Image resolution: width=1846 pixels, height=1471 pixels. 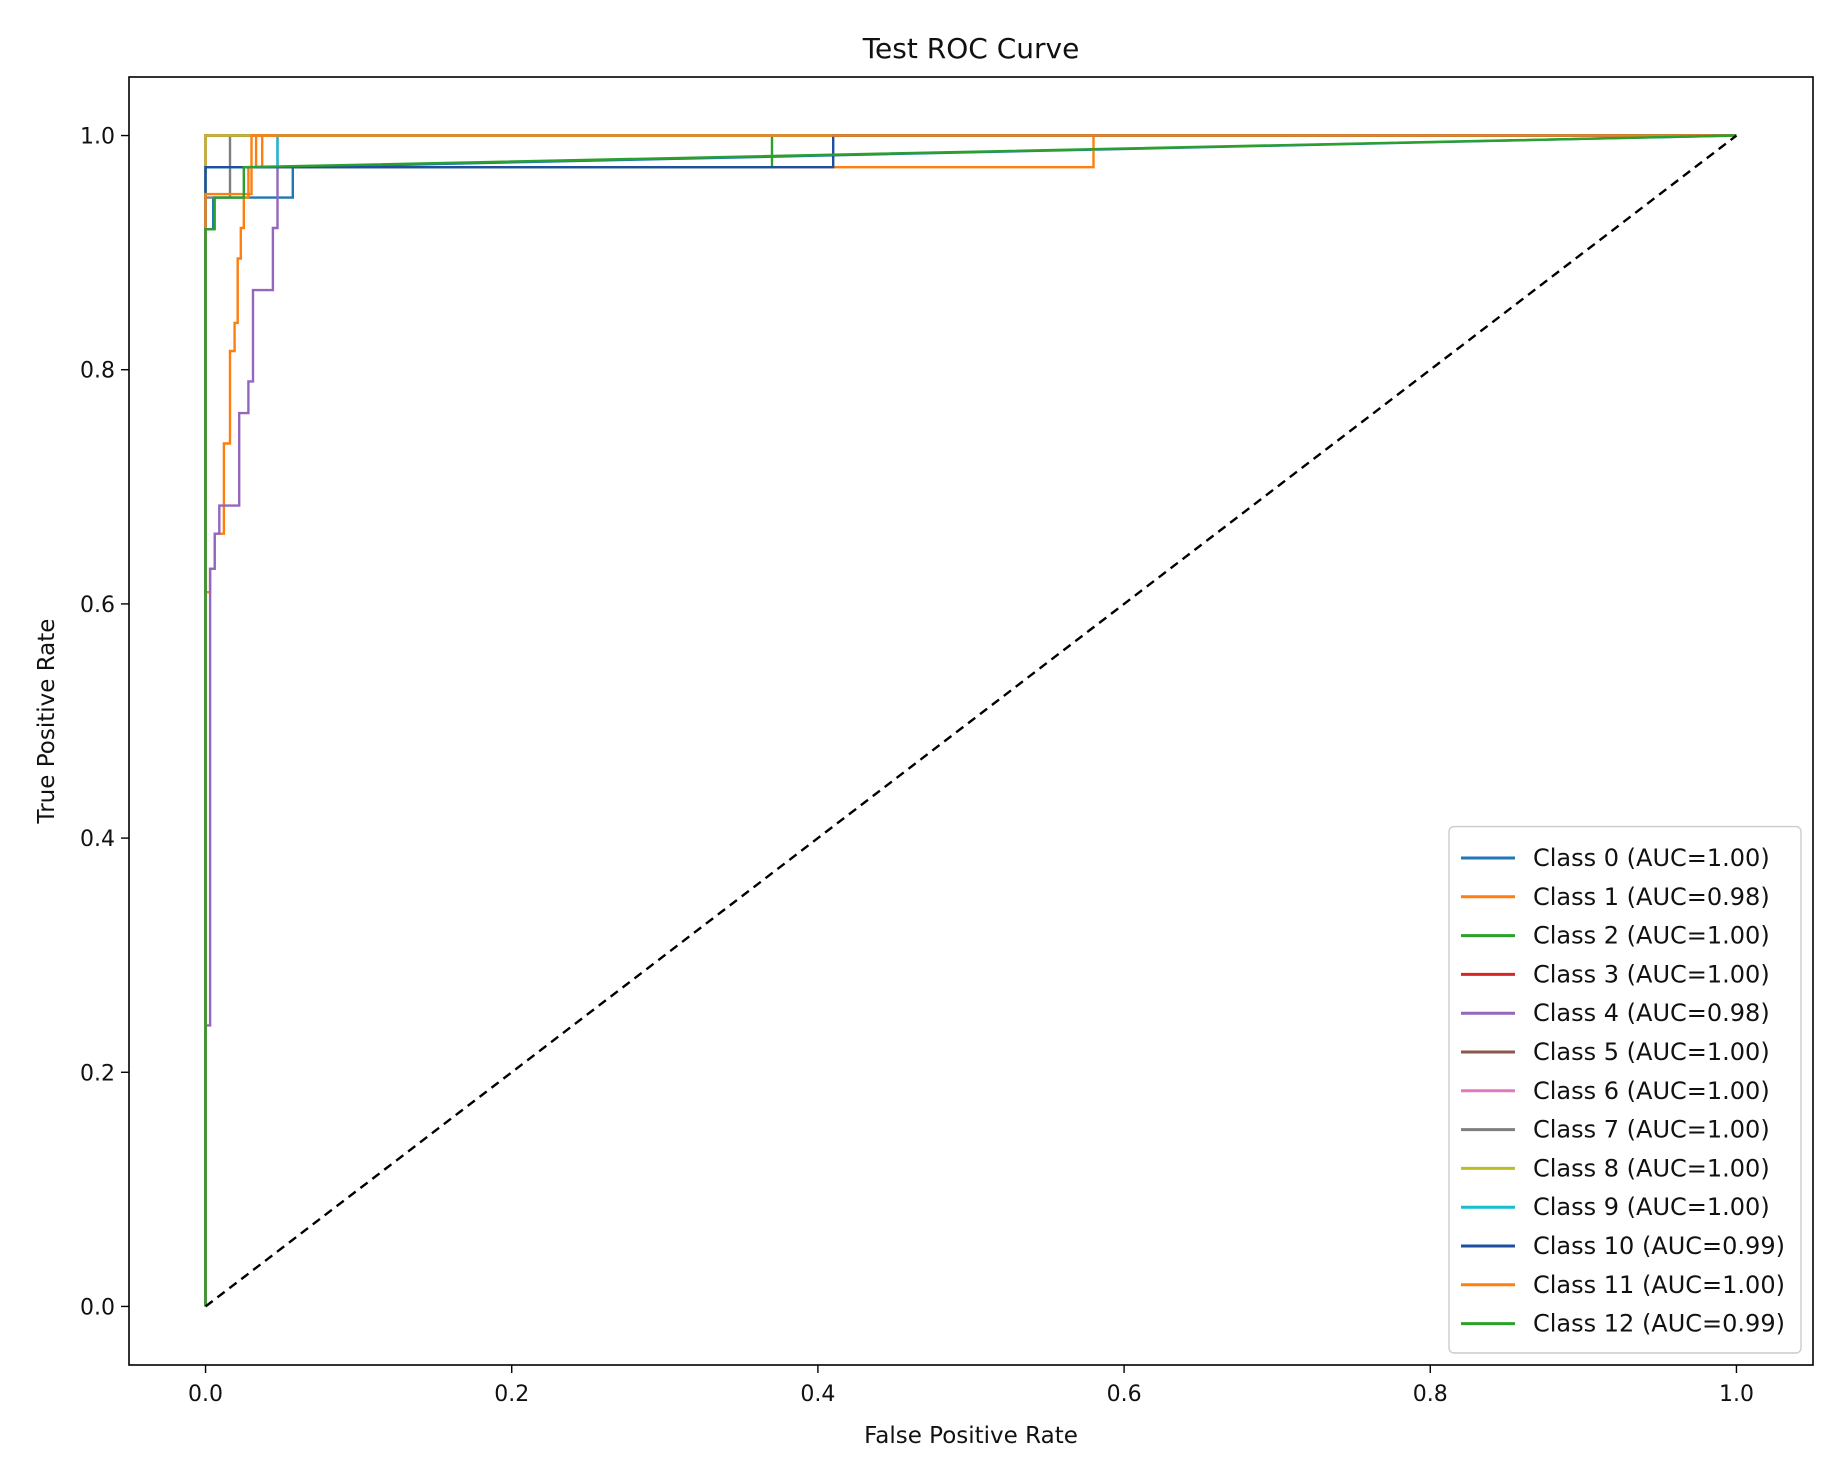 I want to click on y-axis: 0.0 0.2 0.4 0.6 0.8 1.0, so click(x=104, y=722).